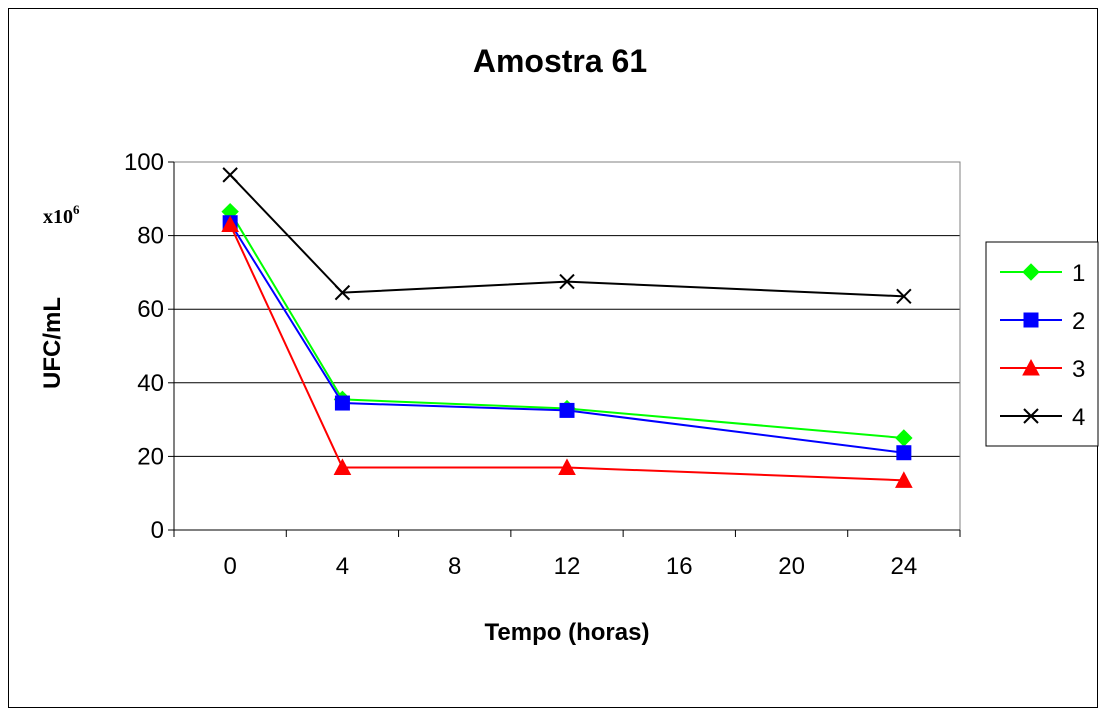  I want to click on x-tick-label: 0, so click(229, 566).